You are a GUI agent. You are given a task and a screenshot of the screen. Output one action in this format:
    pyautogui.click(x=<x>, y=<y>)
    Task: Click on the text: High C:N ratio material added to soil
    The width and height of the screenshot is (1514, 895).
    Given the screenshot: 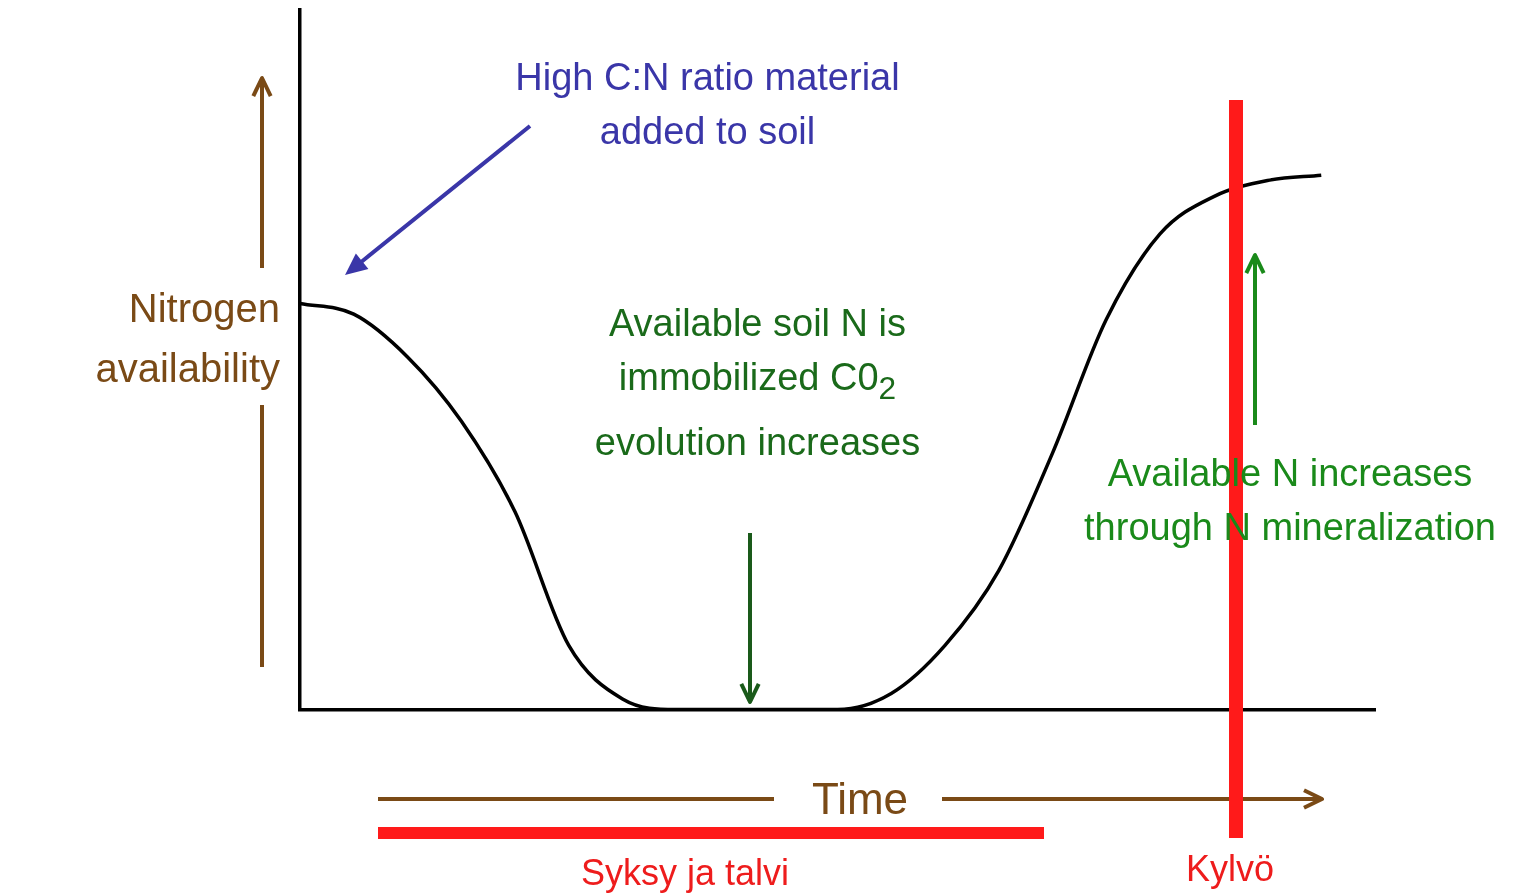 What is the action you would take?
    pyautogui.click(x=707, y=104)
    